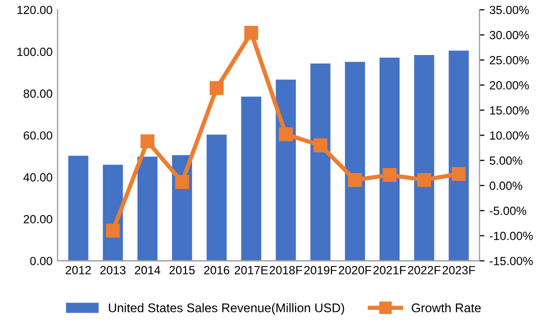 This screenshot has width=548, height=326. I want to click on legend-label: United States Sales Revenue(Million USD), so click(226, 309).